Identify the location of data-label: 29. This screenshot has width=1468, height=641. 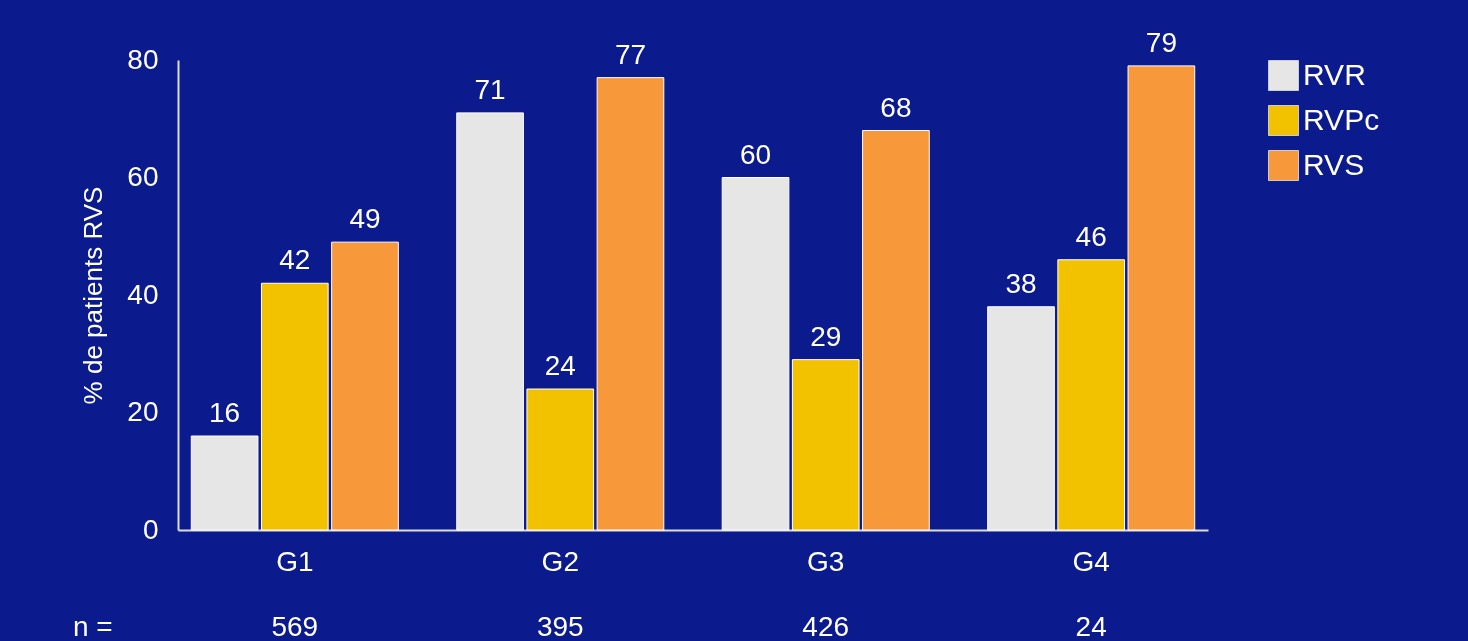
(826, 336).